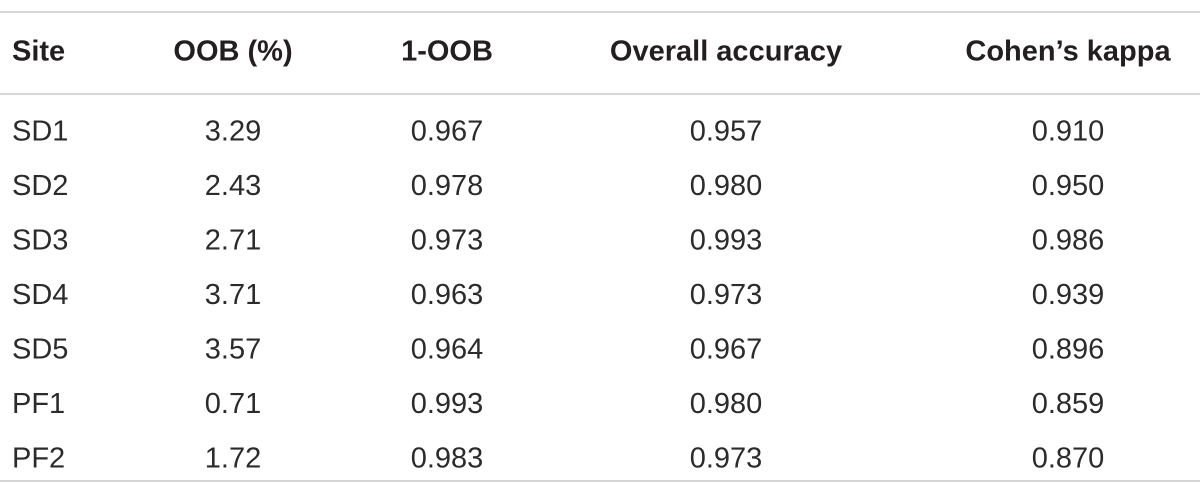  I want to click on cell: 0.939, so click(1068, 295).